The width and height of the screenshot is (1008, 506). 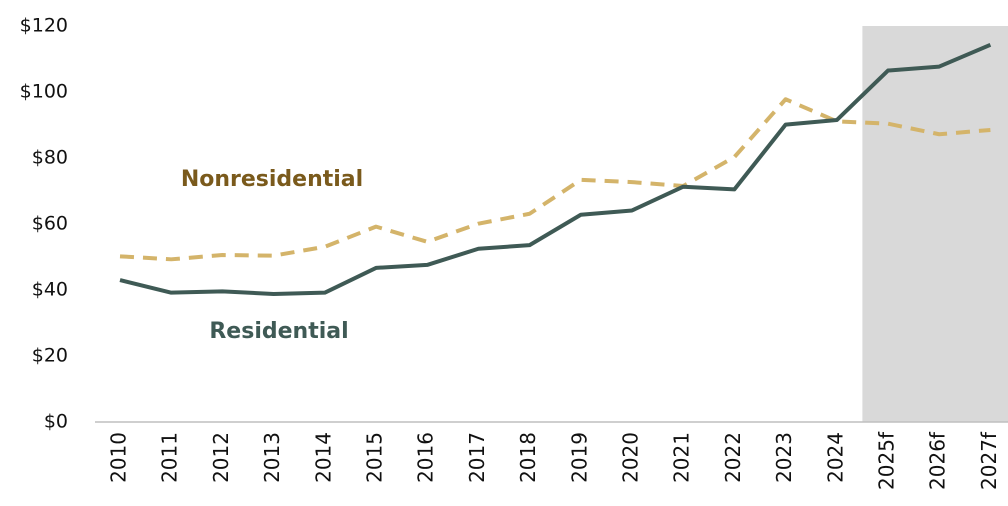 What do you see at coordinates (170, 457) in the screenshot?
I see `x-tick-label: 2011` at bounding box center [170, 457].